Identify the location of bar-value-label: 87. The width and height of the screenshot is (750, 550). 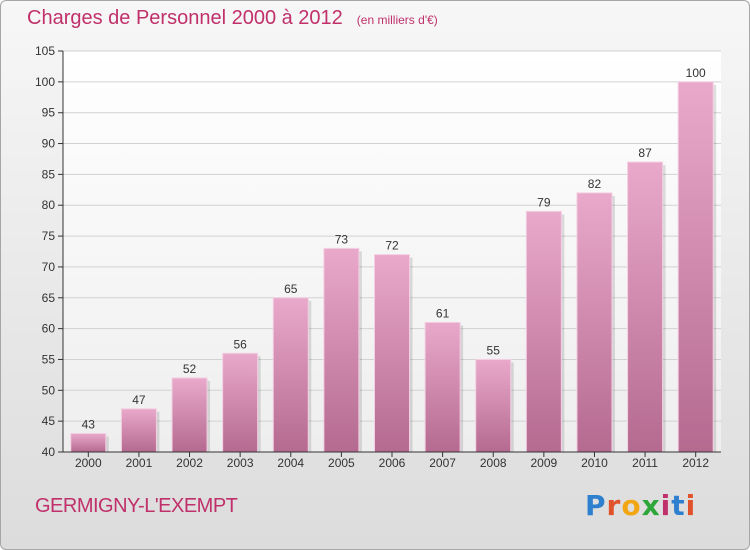
(645, 153).